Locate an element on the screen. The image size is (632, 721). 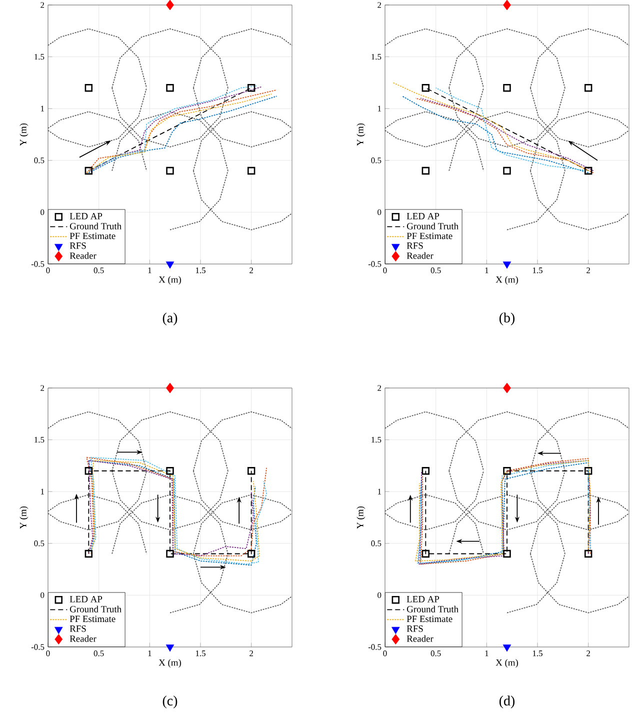
text: (c) is located at coordinates (170, 702).